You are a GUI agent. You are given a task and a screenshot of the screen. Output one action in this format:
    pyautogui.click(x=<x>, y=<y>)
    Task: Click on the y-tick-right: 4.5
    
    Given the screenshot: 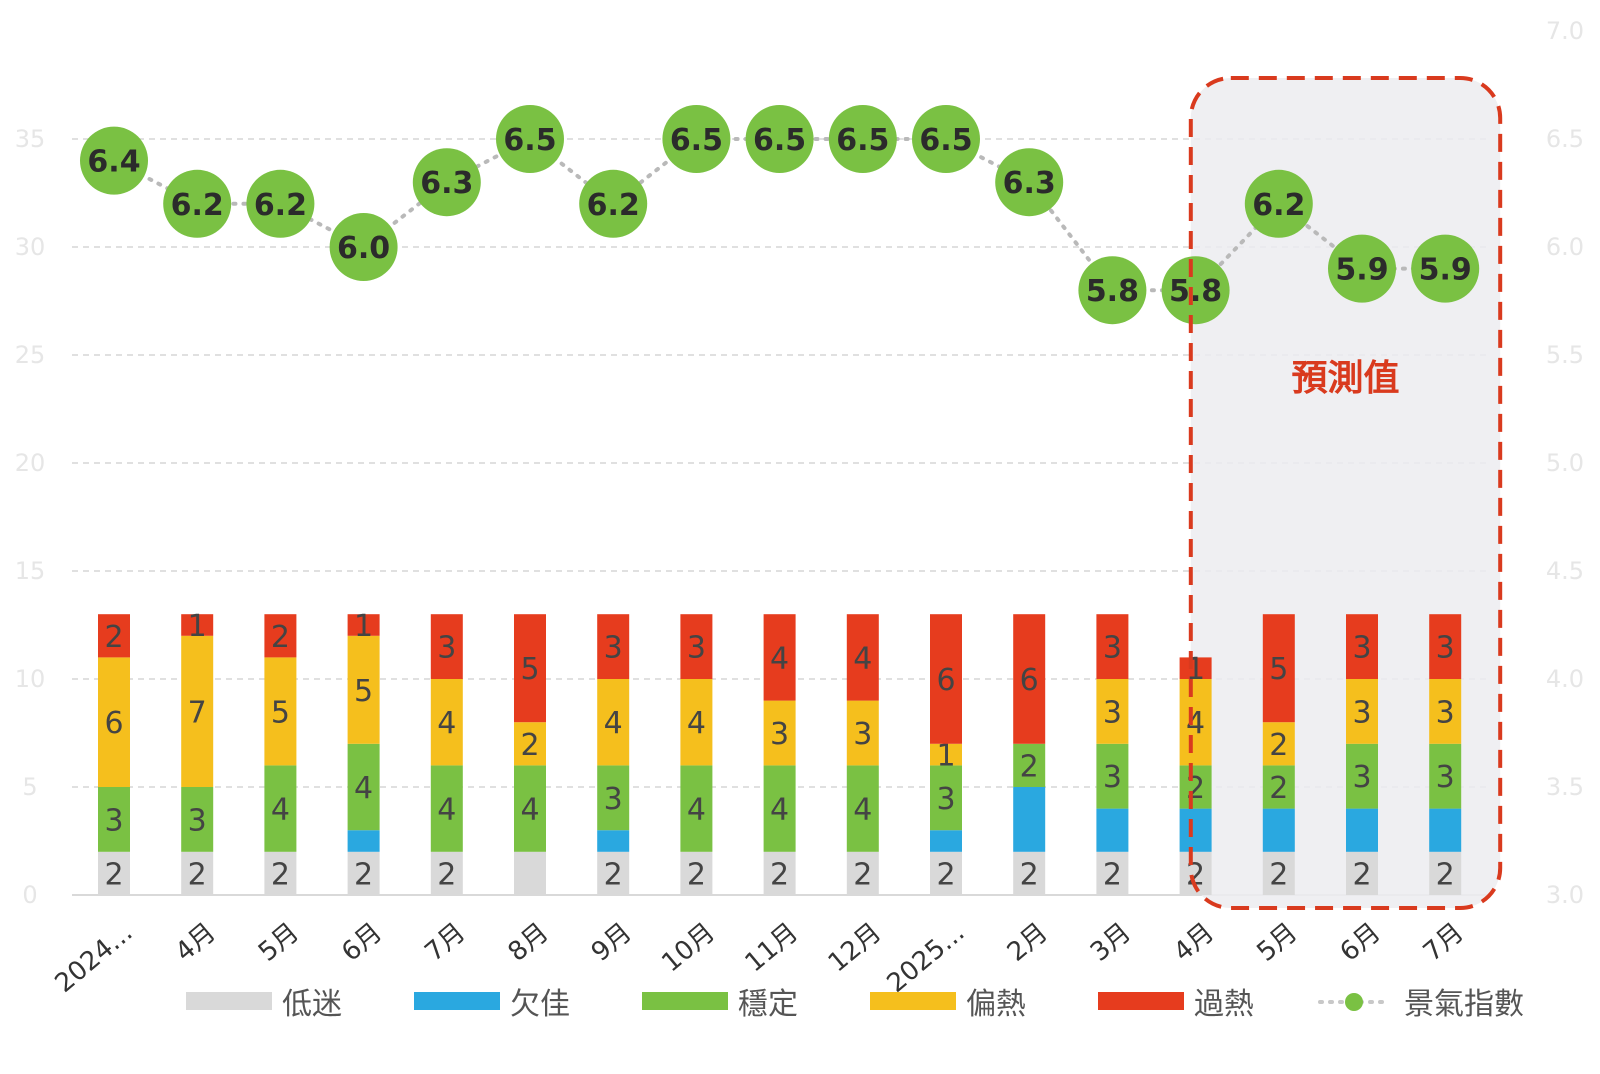 What is the action you would take?
    pyautogui.click(x=1565, y=571)
    